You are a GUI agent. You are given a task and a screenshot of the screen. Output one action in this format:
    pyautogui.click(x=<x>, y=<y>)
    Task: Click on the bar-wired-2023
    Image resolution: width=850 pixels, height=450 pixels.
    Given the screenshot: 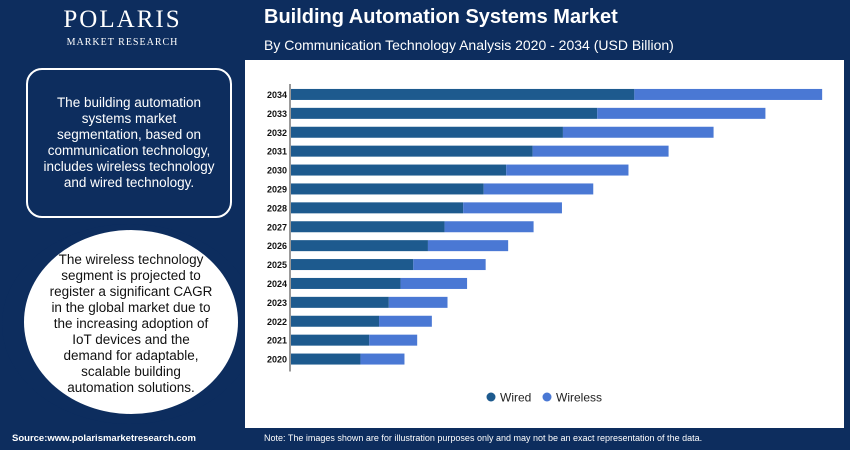 What is the action you would take?
    pyautogui.click(x=340, y=302)
    